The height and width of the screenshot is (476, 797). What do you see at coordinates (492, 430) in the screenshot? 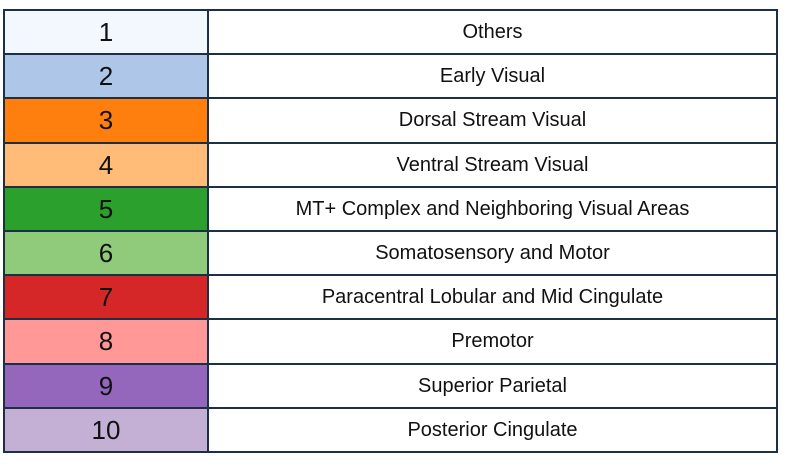
I see `region-label-cell: Posterior Cingulate` at bounding box center [492, 430].